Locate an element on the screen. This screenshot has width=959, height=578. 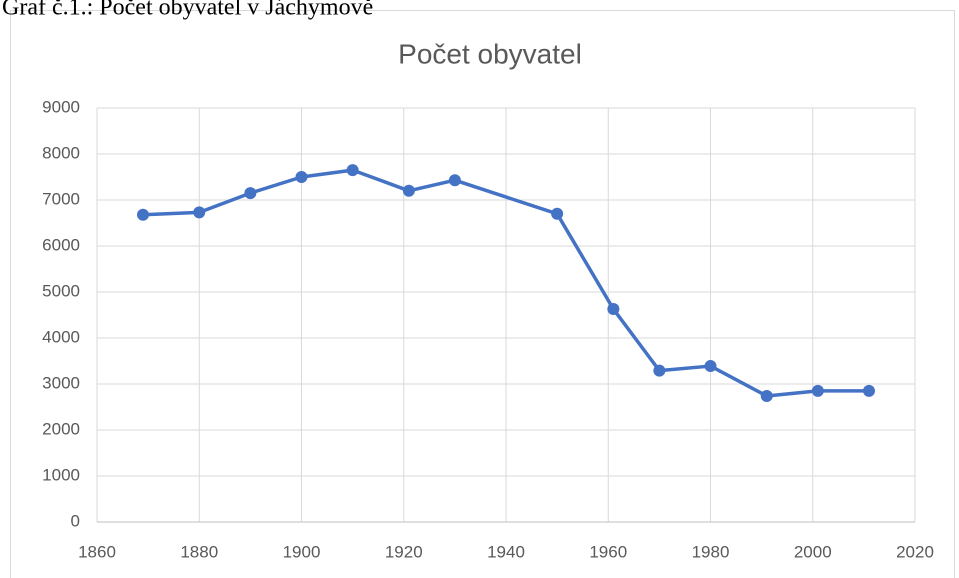
y-tick-label: 6000 is located at coordinates (61, 244).